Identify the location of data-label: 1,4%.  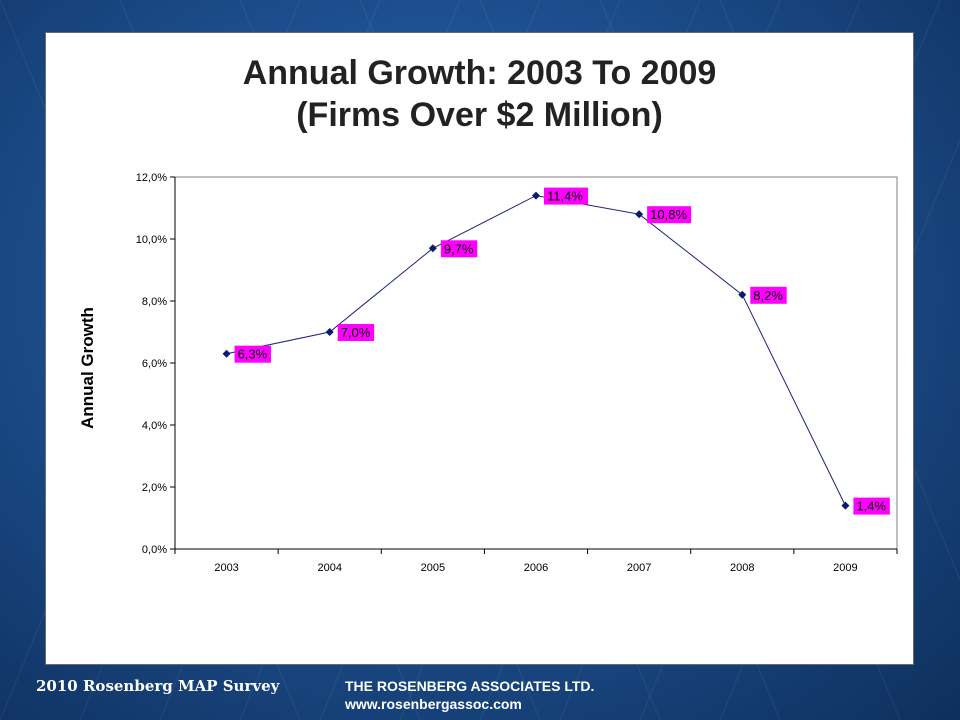
(871, 506).